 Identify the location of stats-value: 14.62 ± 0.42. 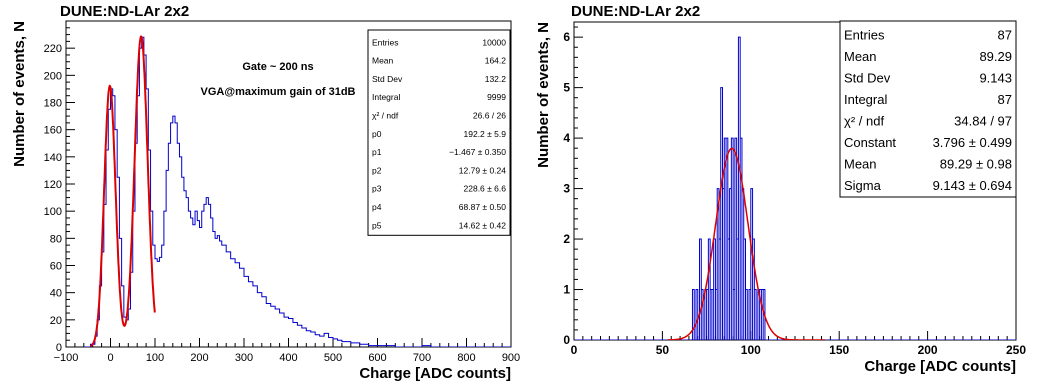
(482, 225).